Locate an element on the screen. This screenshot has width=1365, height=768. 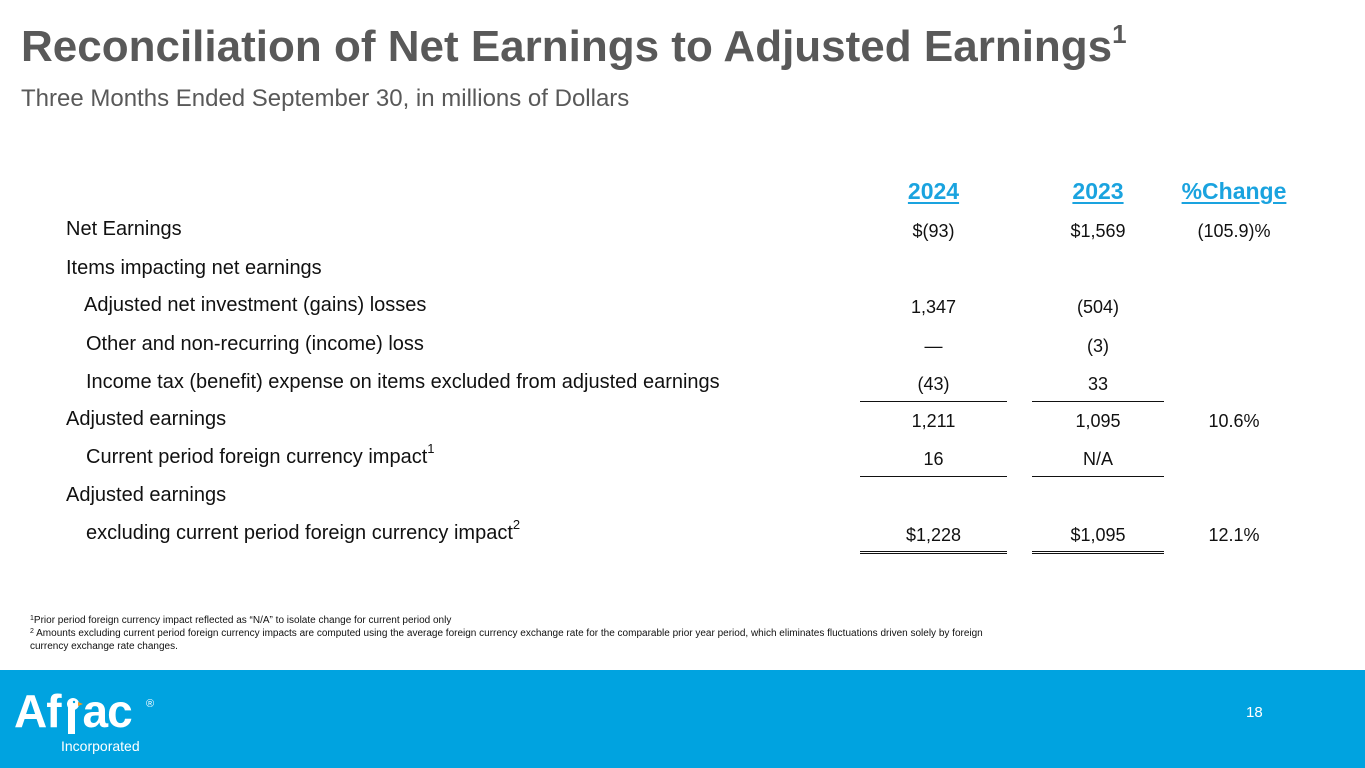
value-2023: 1,095 is located at coordinates (1098, 421).